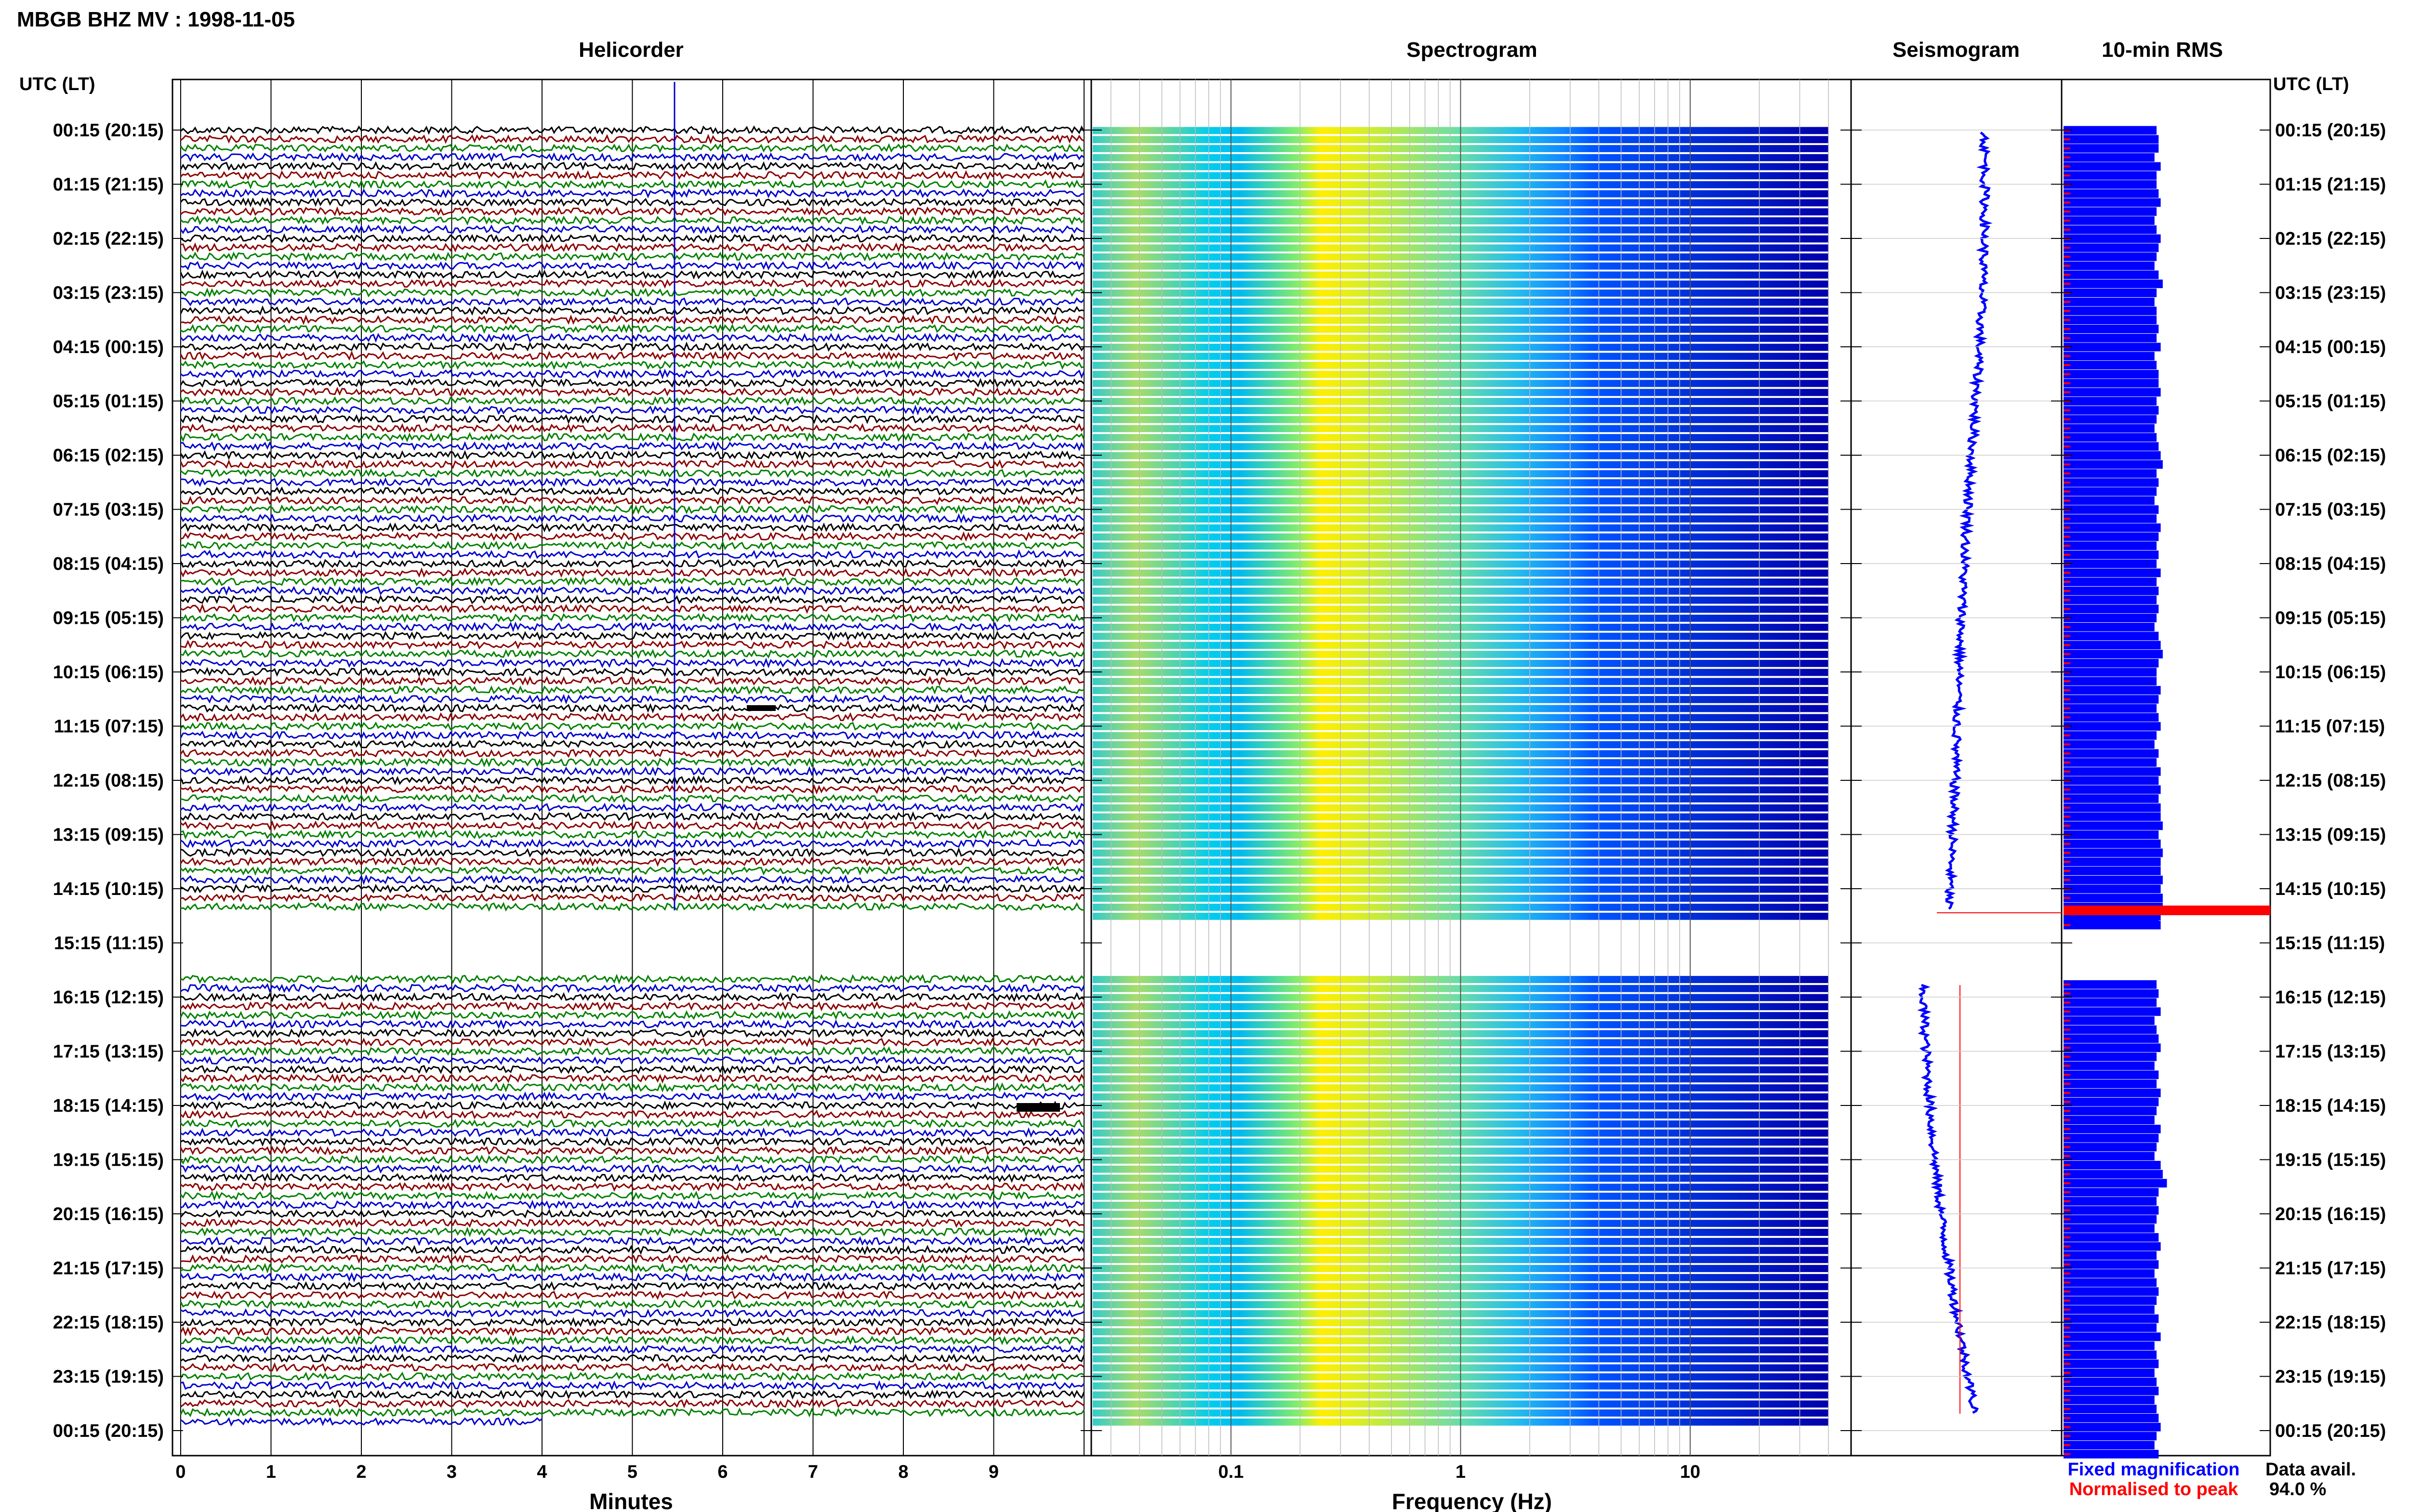 This screenshot has width=2409, height=1512. I want to click on time-label: 00:15 (20:15), so click(108, 1431).